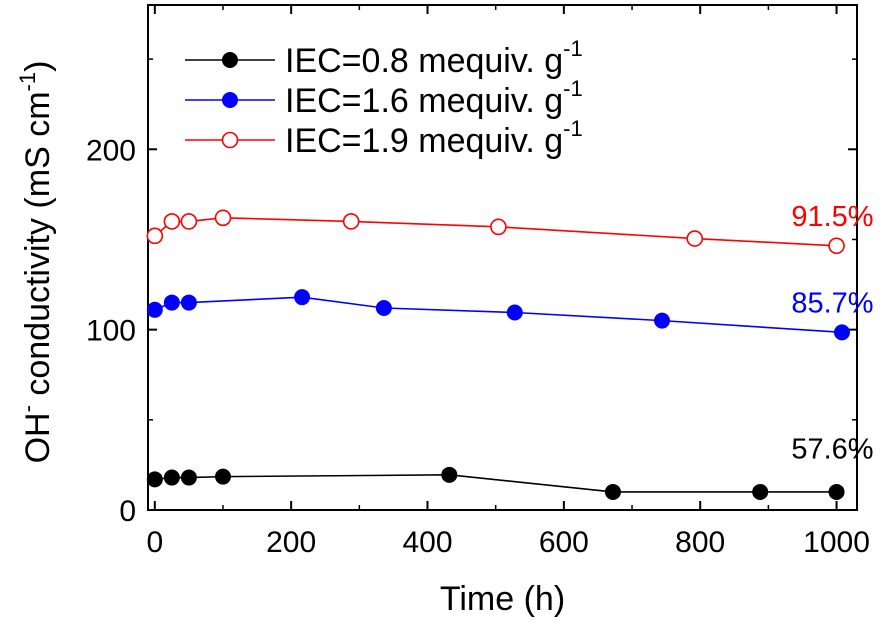  I want to click on x-tick-label: 200, so click(291, 542).